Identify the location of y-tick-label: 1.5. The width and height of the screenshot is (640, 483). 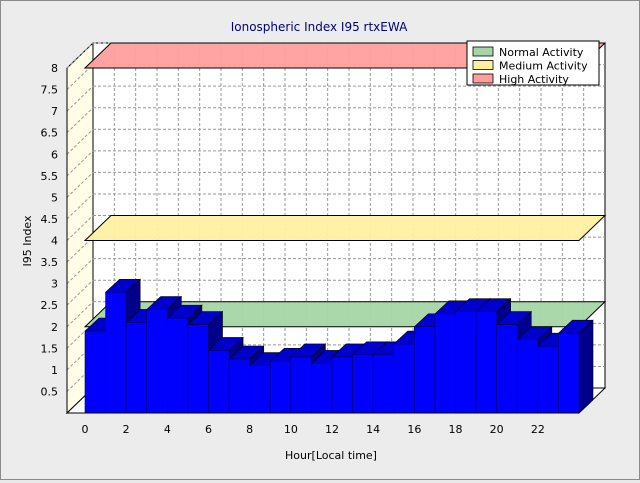
(50, 348).